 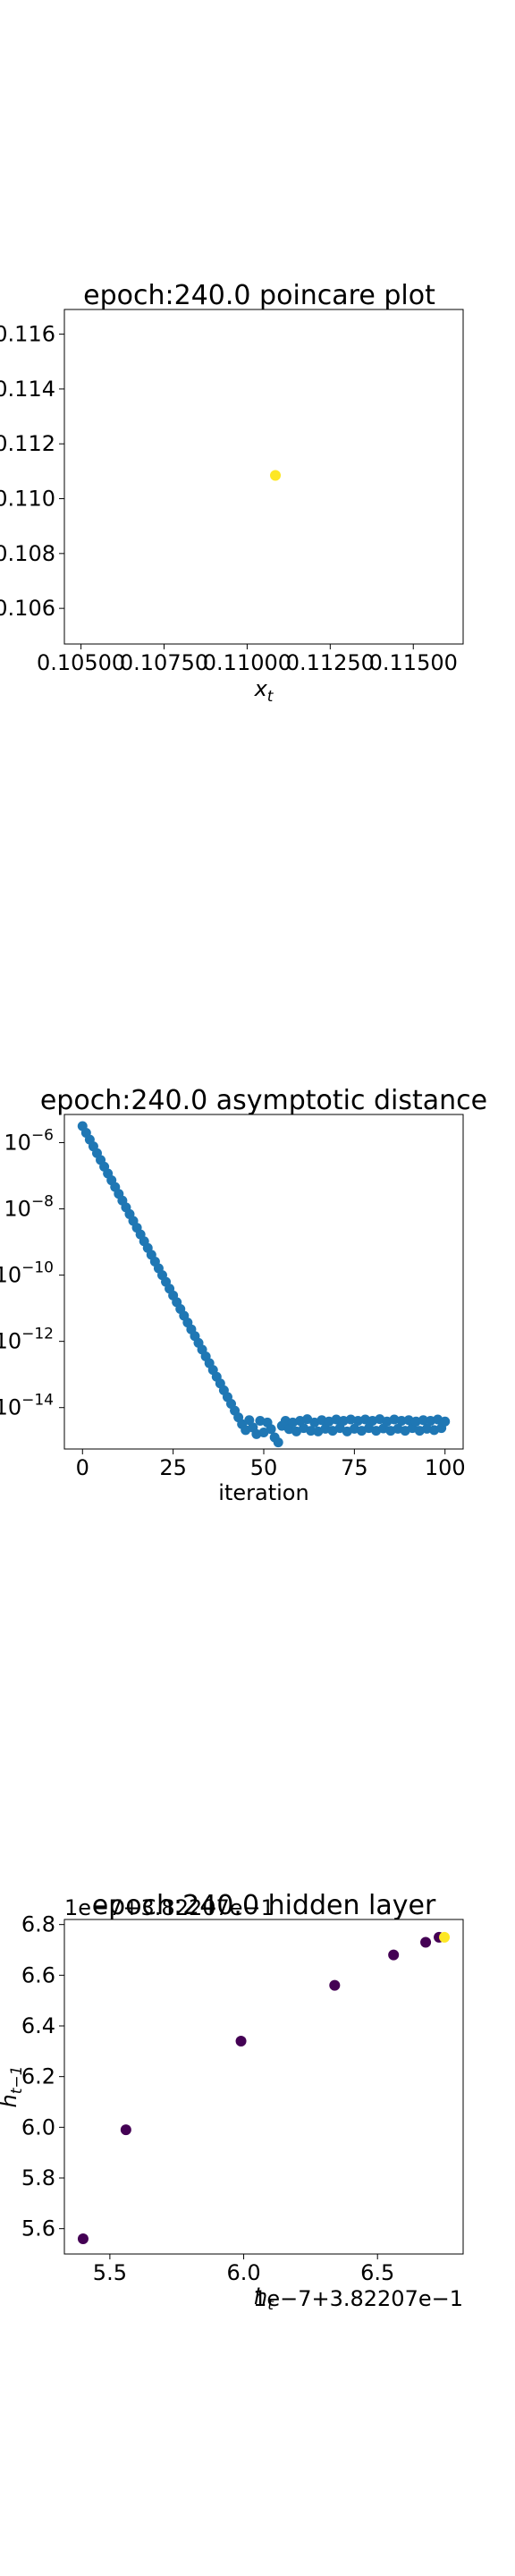 I want to click on asymptotic-x-tick-label: 50, so click(x=264, y=1467).